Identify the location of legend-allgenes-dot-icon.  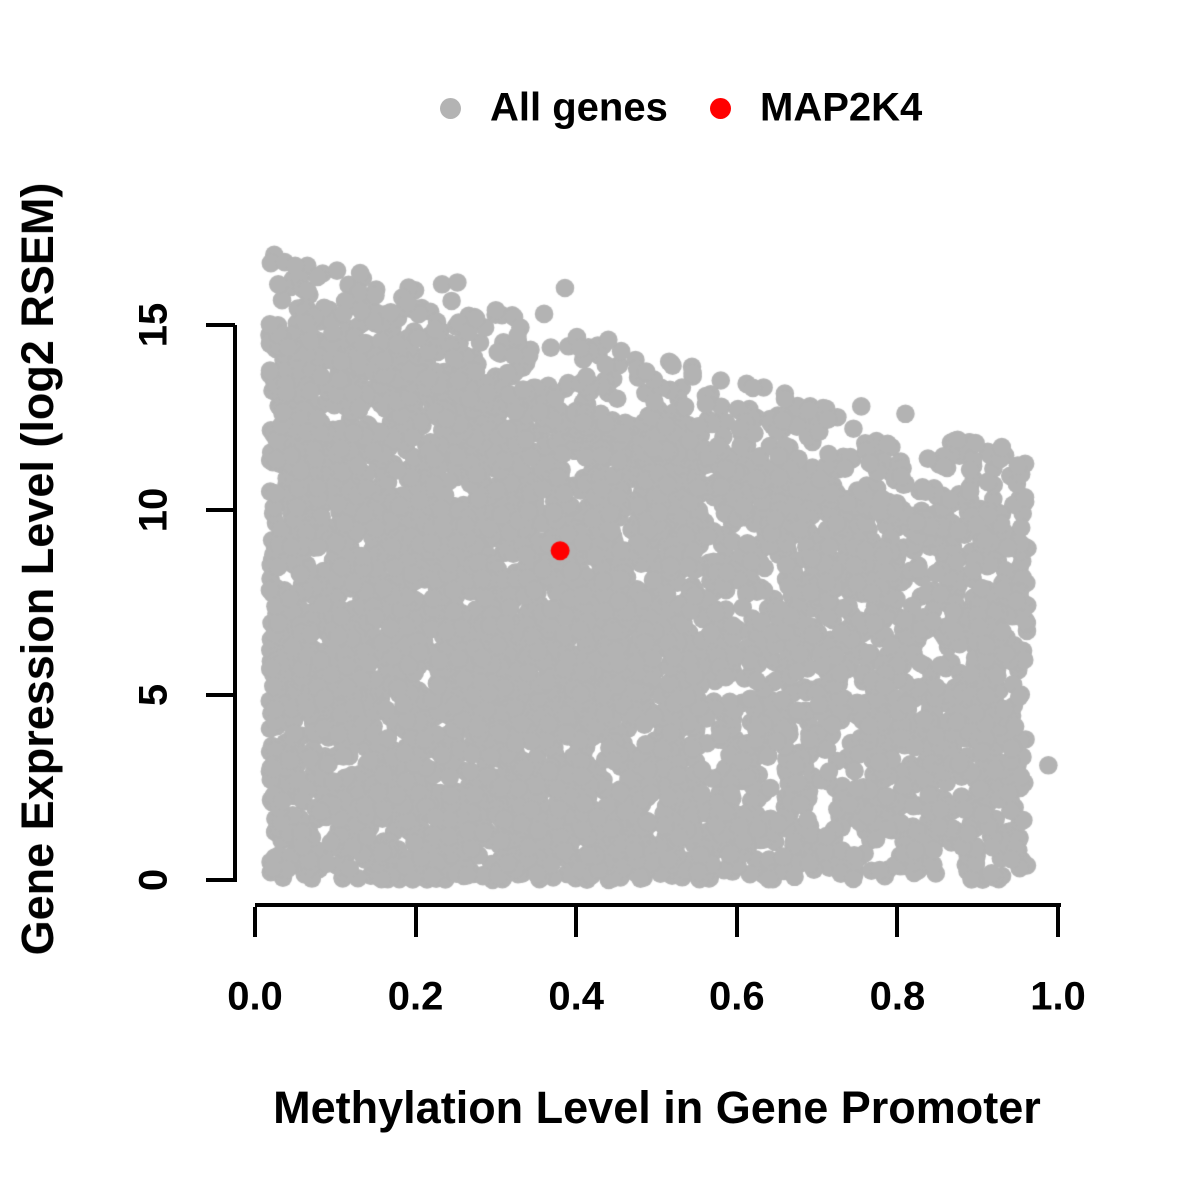
(450, 108).